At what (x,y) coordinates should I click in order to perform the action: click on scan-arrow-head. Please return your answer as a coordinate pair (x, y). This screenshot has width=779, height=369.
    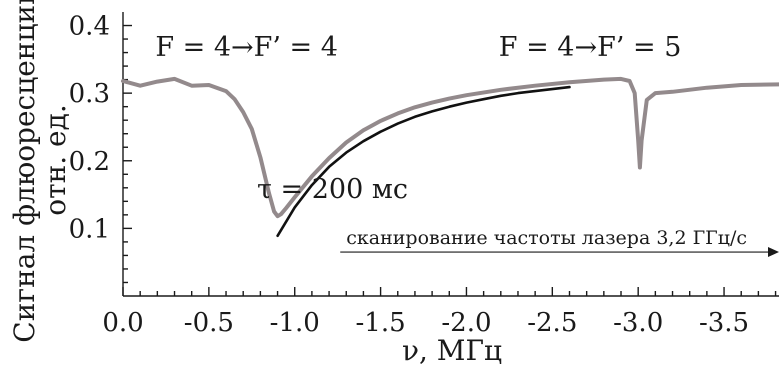
    Looking at the image, I should click on (773, 252).